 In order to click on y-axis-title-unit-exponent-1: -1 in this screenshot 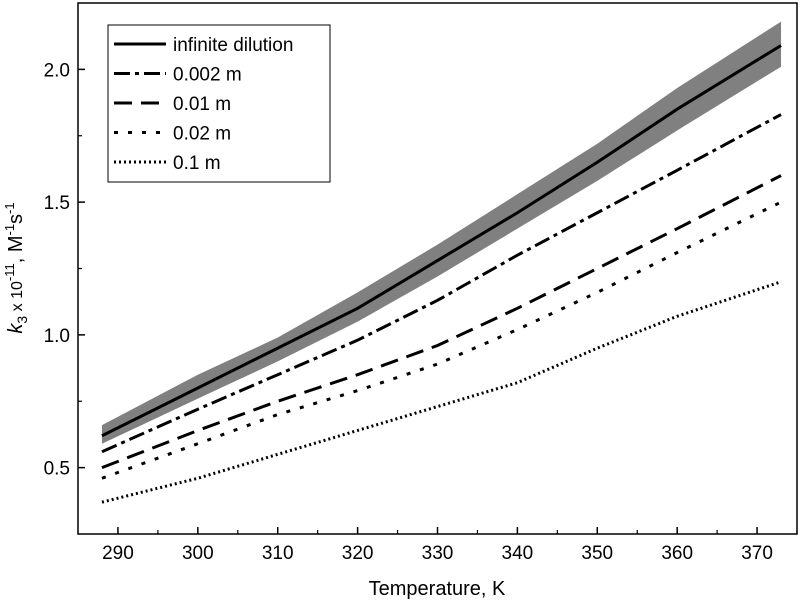, I will do `click(9, 230)`.